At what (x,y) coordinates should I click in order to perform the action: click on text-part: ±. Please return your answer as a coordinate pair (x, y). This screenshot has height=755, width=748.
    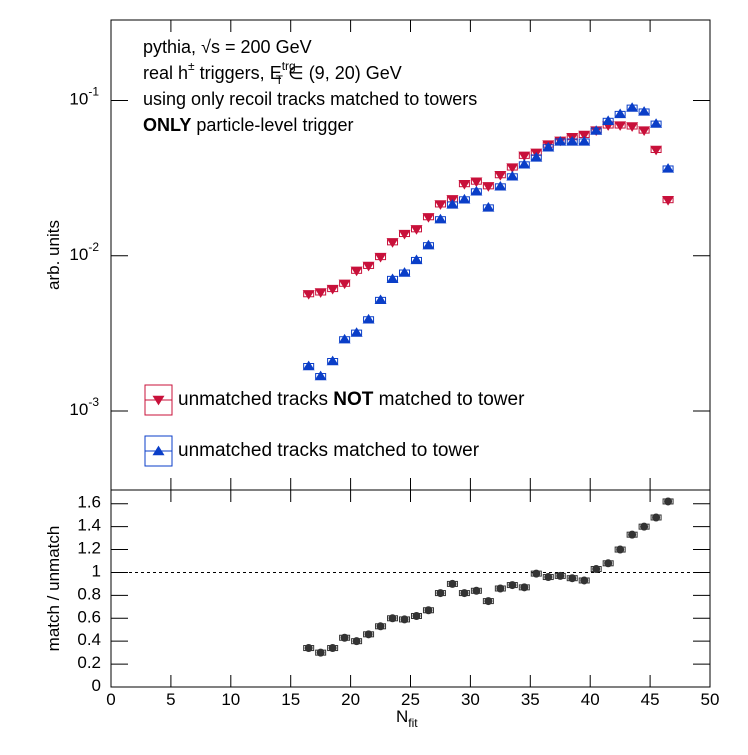
    Looking at the image, I should click on (191, 66).